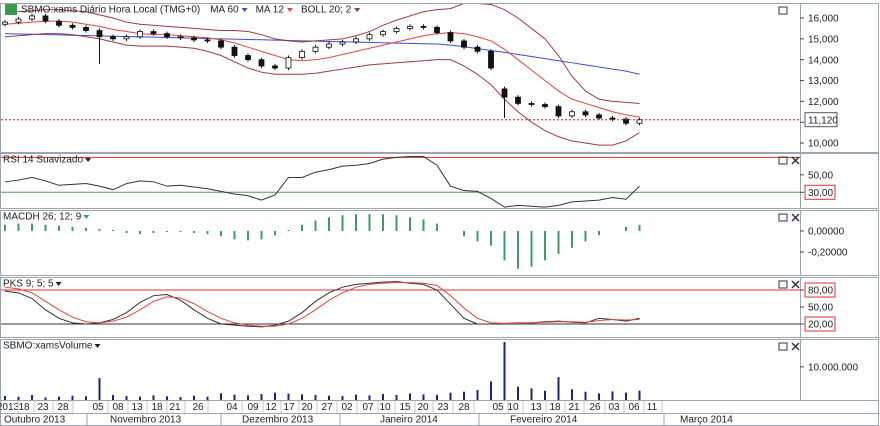  What do you see at coordinates (110, 10) in the screenshot?
I see `panel-title: SBMO:xams Diário Hora Local (TMG+0)` at bounding box center [110, 10].